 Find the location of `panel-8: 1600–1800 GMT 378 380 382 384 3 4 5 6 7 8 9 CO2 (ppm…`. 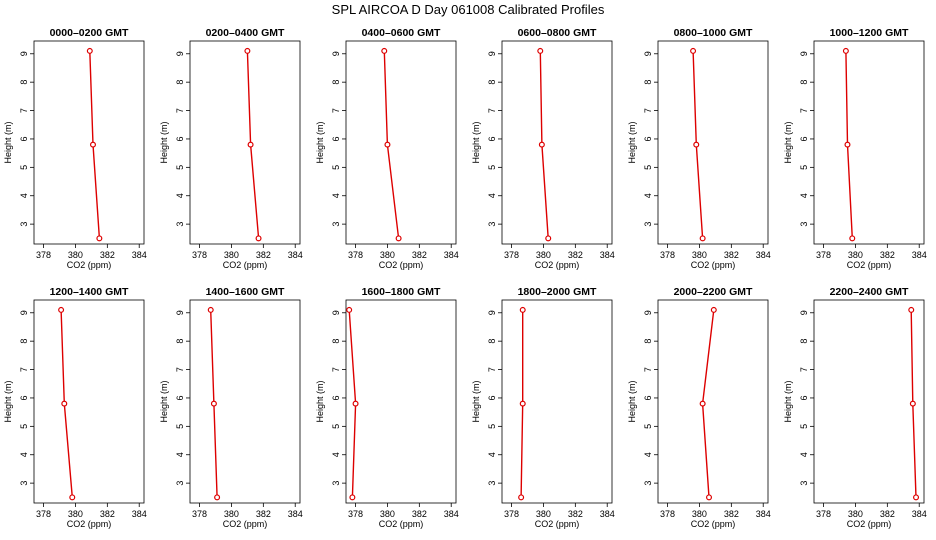

panel-8: 1600–1800 GMT 378 380 382 384 3 4 5 6 7 8 9 CO2 (ppm… is located at coordinates (387, 407).